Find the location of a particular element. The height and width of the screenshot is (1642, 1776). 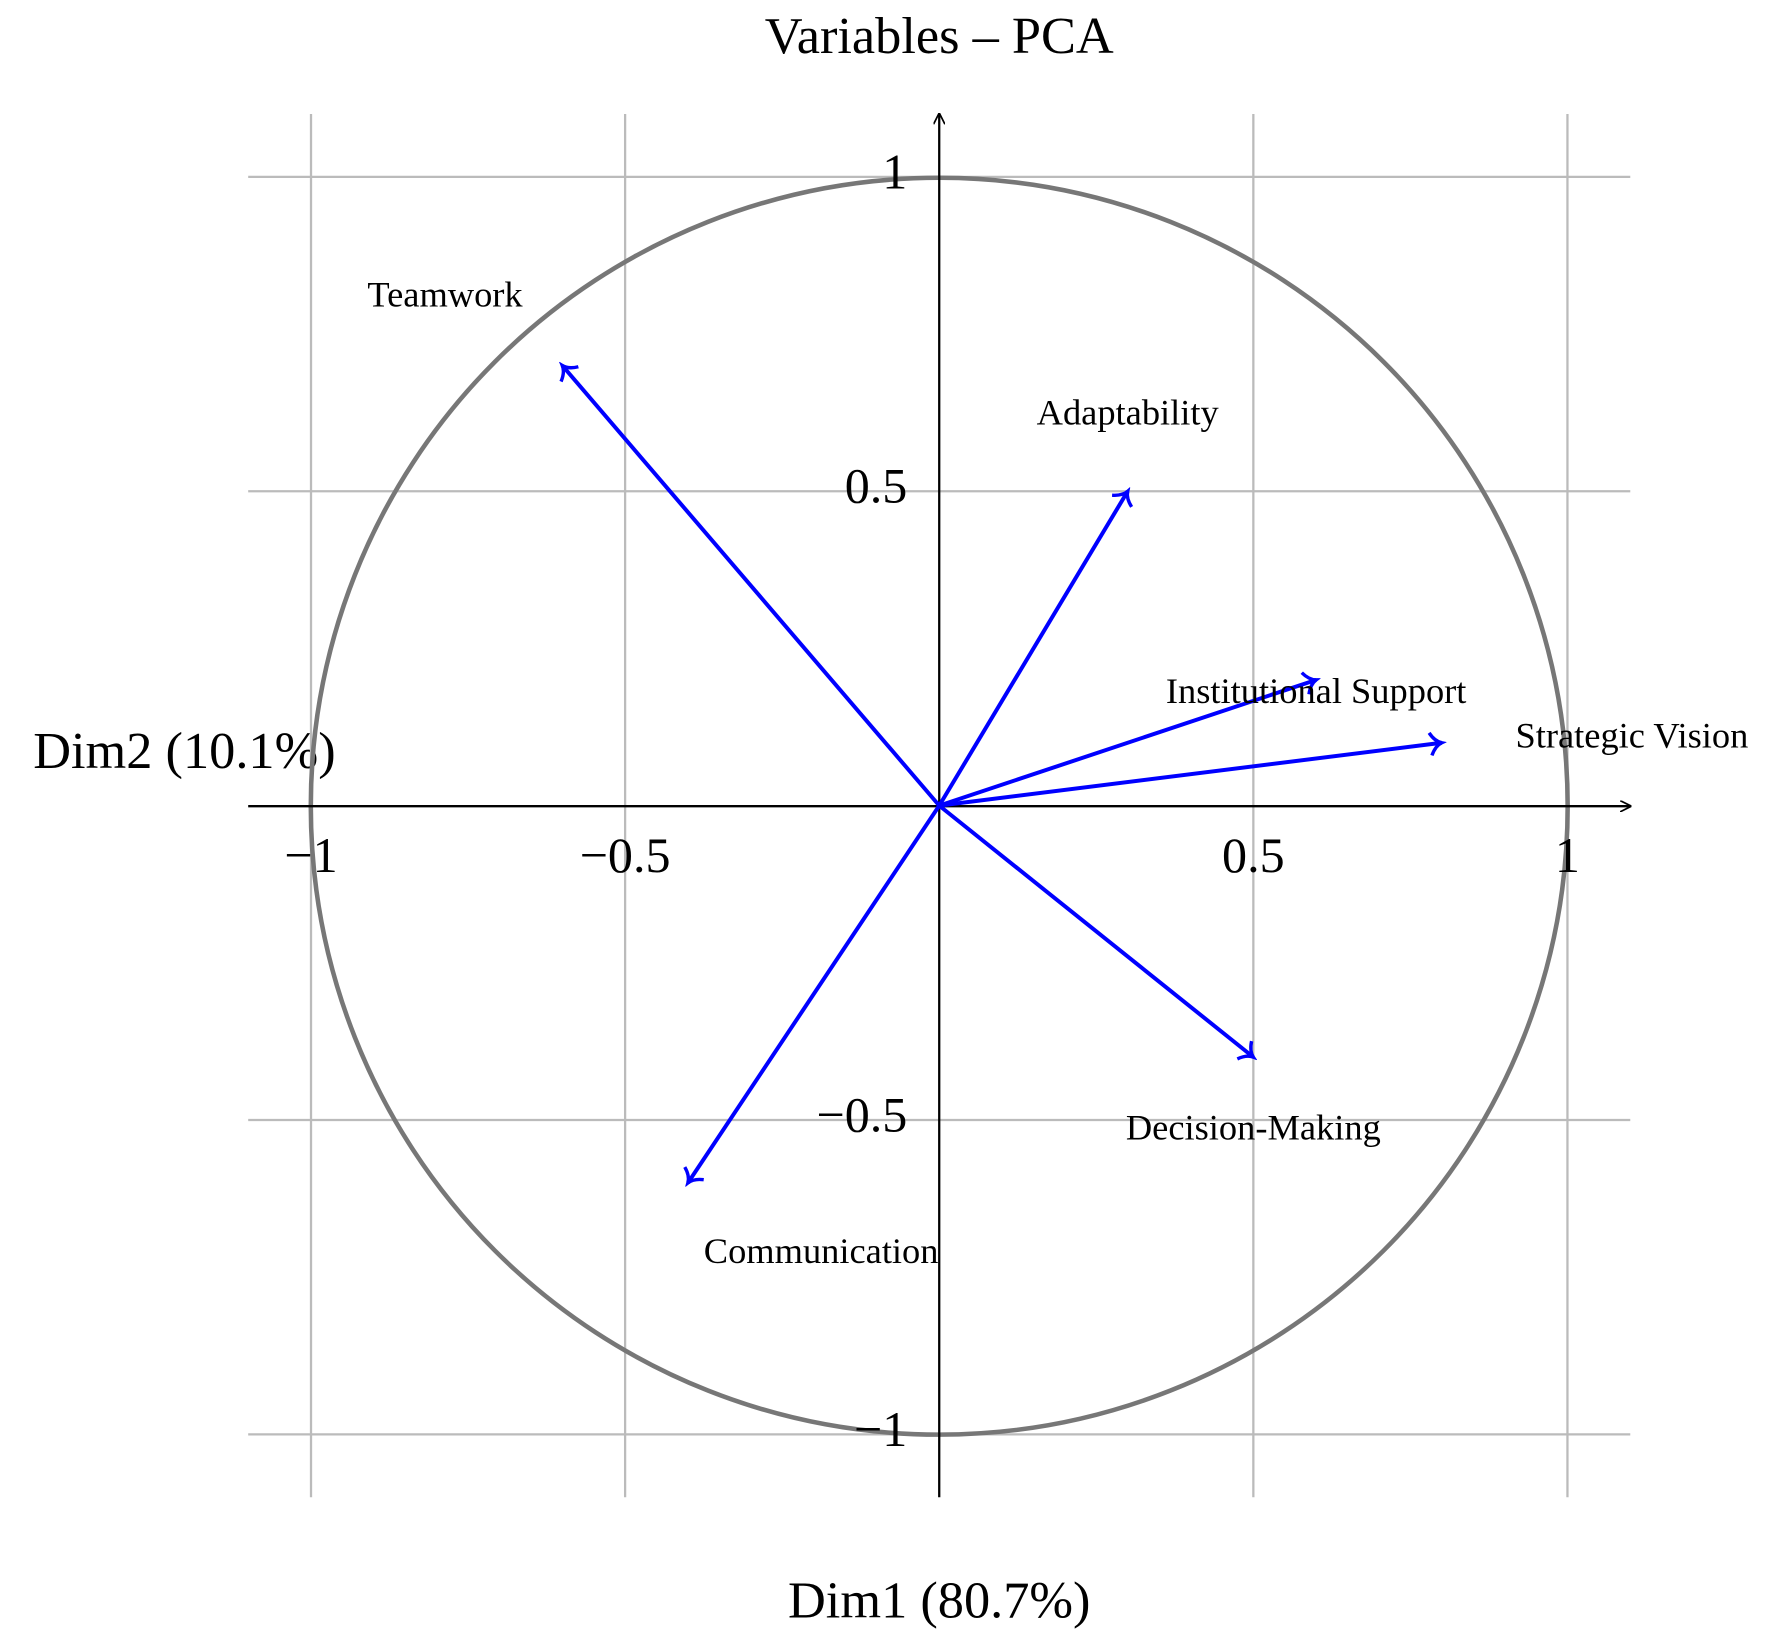

vector-label: Decision-Making is located at coordinates (1253, 1127).